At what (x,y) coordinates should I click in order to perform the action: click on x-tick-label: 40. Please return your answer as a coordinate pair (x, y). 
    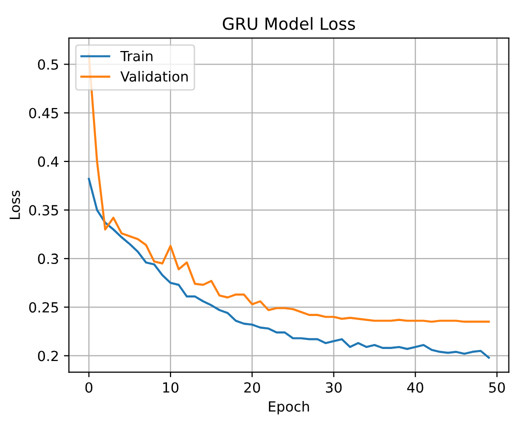
    Looking at the image, I should click on (415, 387).